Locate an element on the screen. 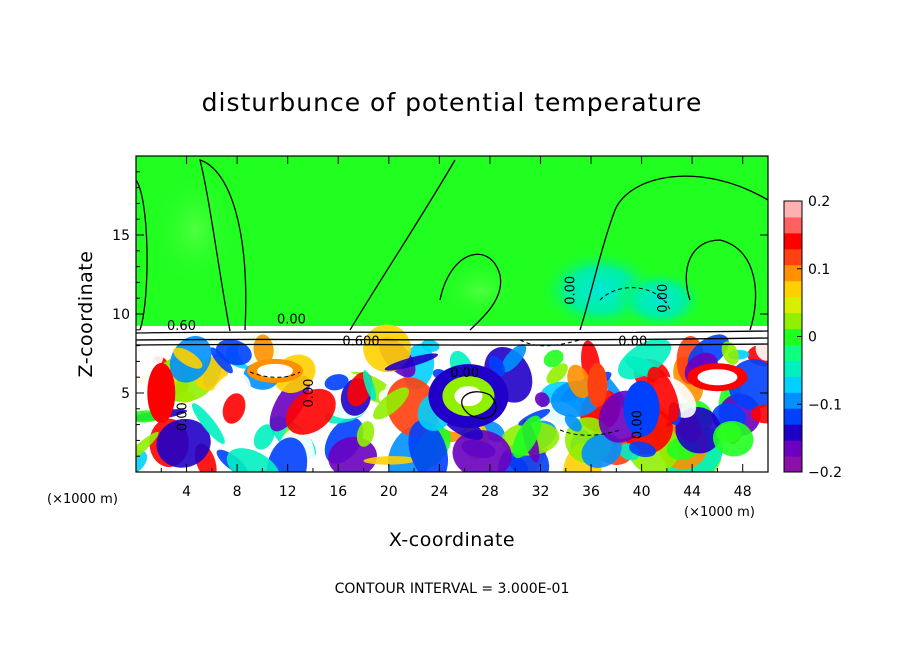 This screenshot has width=904, height=654. colorbar: 0.2 0.1 0 −0.1 −0.2 is located at coordinates (812, 337).